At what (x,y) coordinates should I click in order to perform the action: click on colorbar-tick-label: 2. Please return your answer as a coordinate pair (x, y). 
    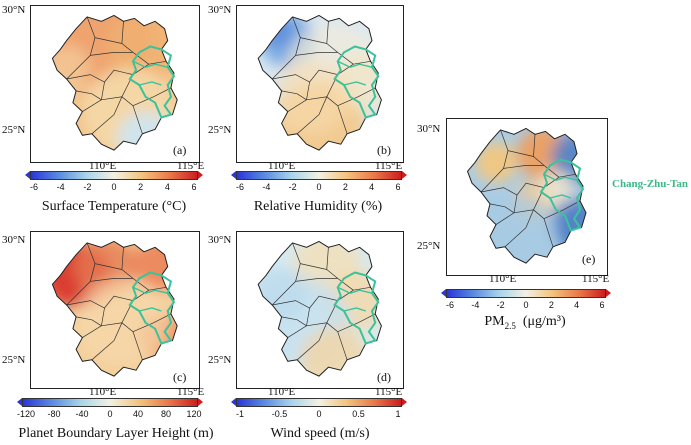
    Looking at the image, I should click on (141, 187).